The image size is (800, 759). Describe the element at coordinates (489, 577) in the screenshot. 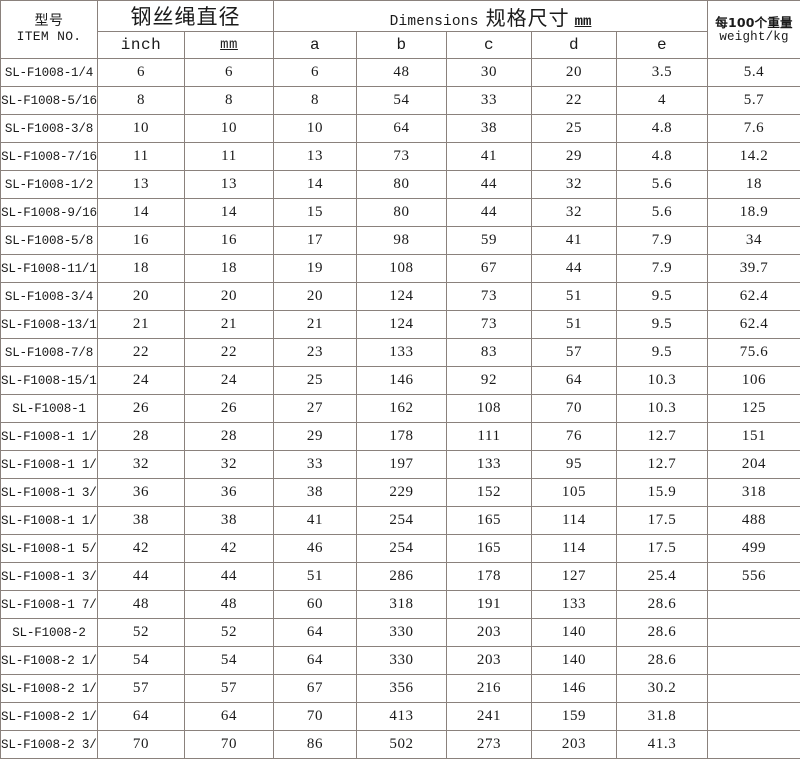

I see `cell-c: 178` at that location.